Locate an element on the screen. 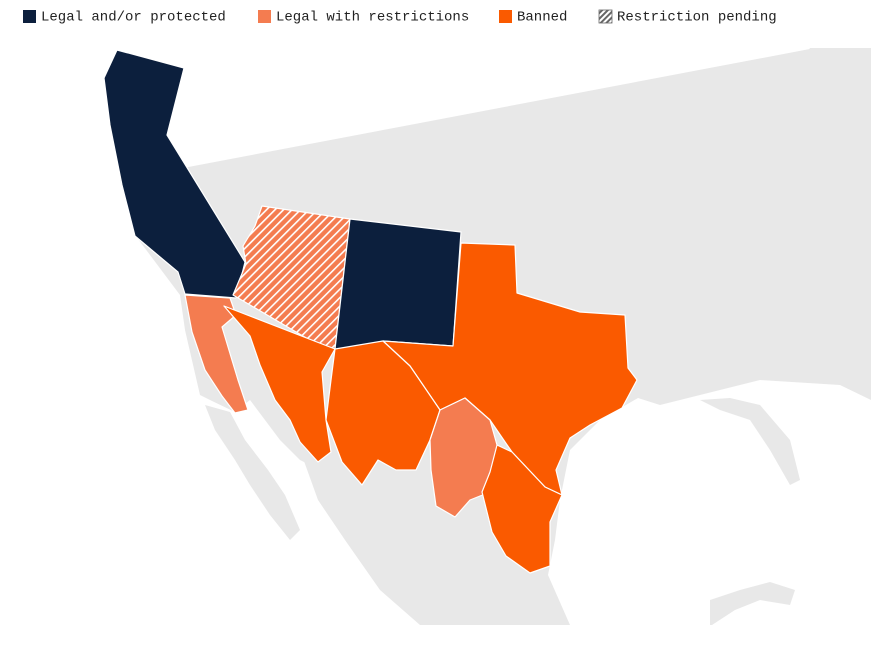  florida is located at coordinates (750, 441).